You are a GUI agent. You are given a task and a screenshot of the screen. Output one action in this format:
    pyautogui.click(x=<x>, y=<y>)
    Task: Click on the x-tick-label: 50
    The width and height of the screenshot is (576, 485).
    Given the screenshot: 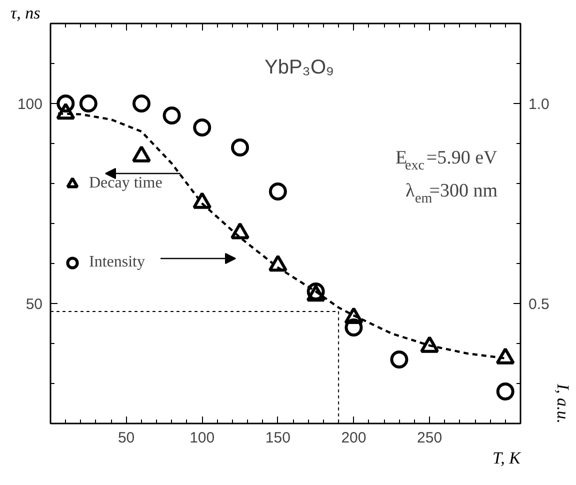 What is the action you would take?
    pyautogui.click(x=126, y=438)
    